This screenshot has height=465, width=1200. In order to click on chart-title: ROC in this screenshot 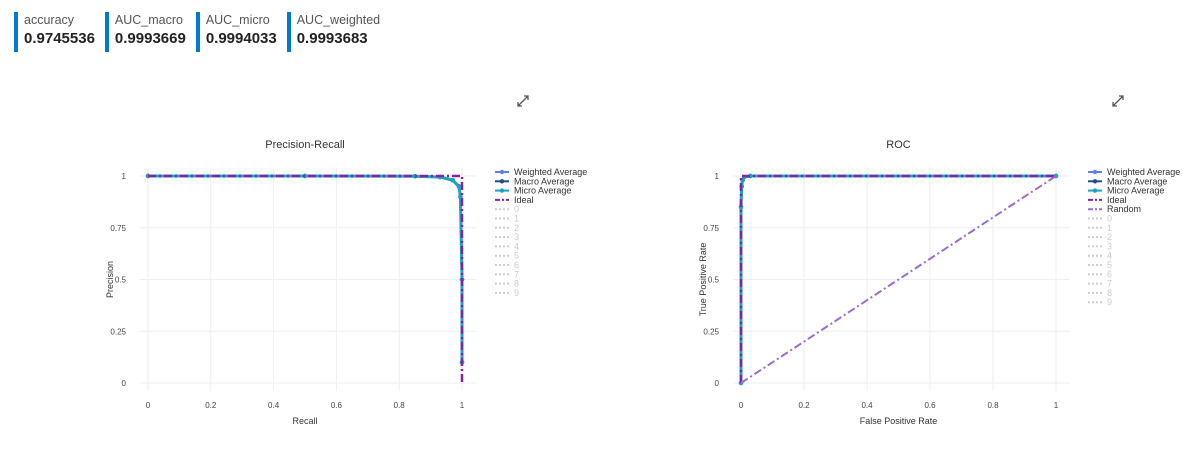, I will do `click(898, 145)`.